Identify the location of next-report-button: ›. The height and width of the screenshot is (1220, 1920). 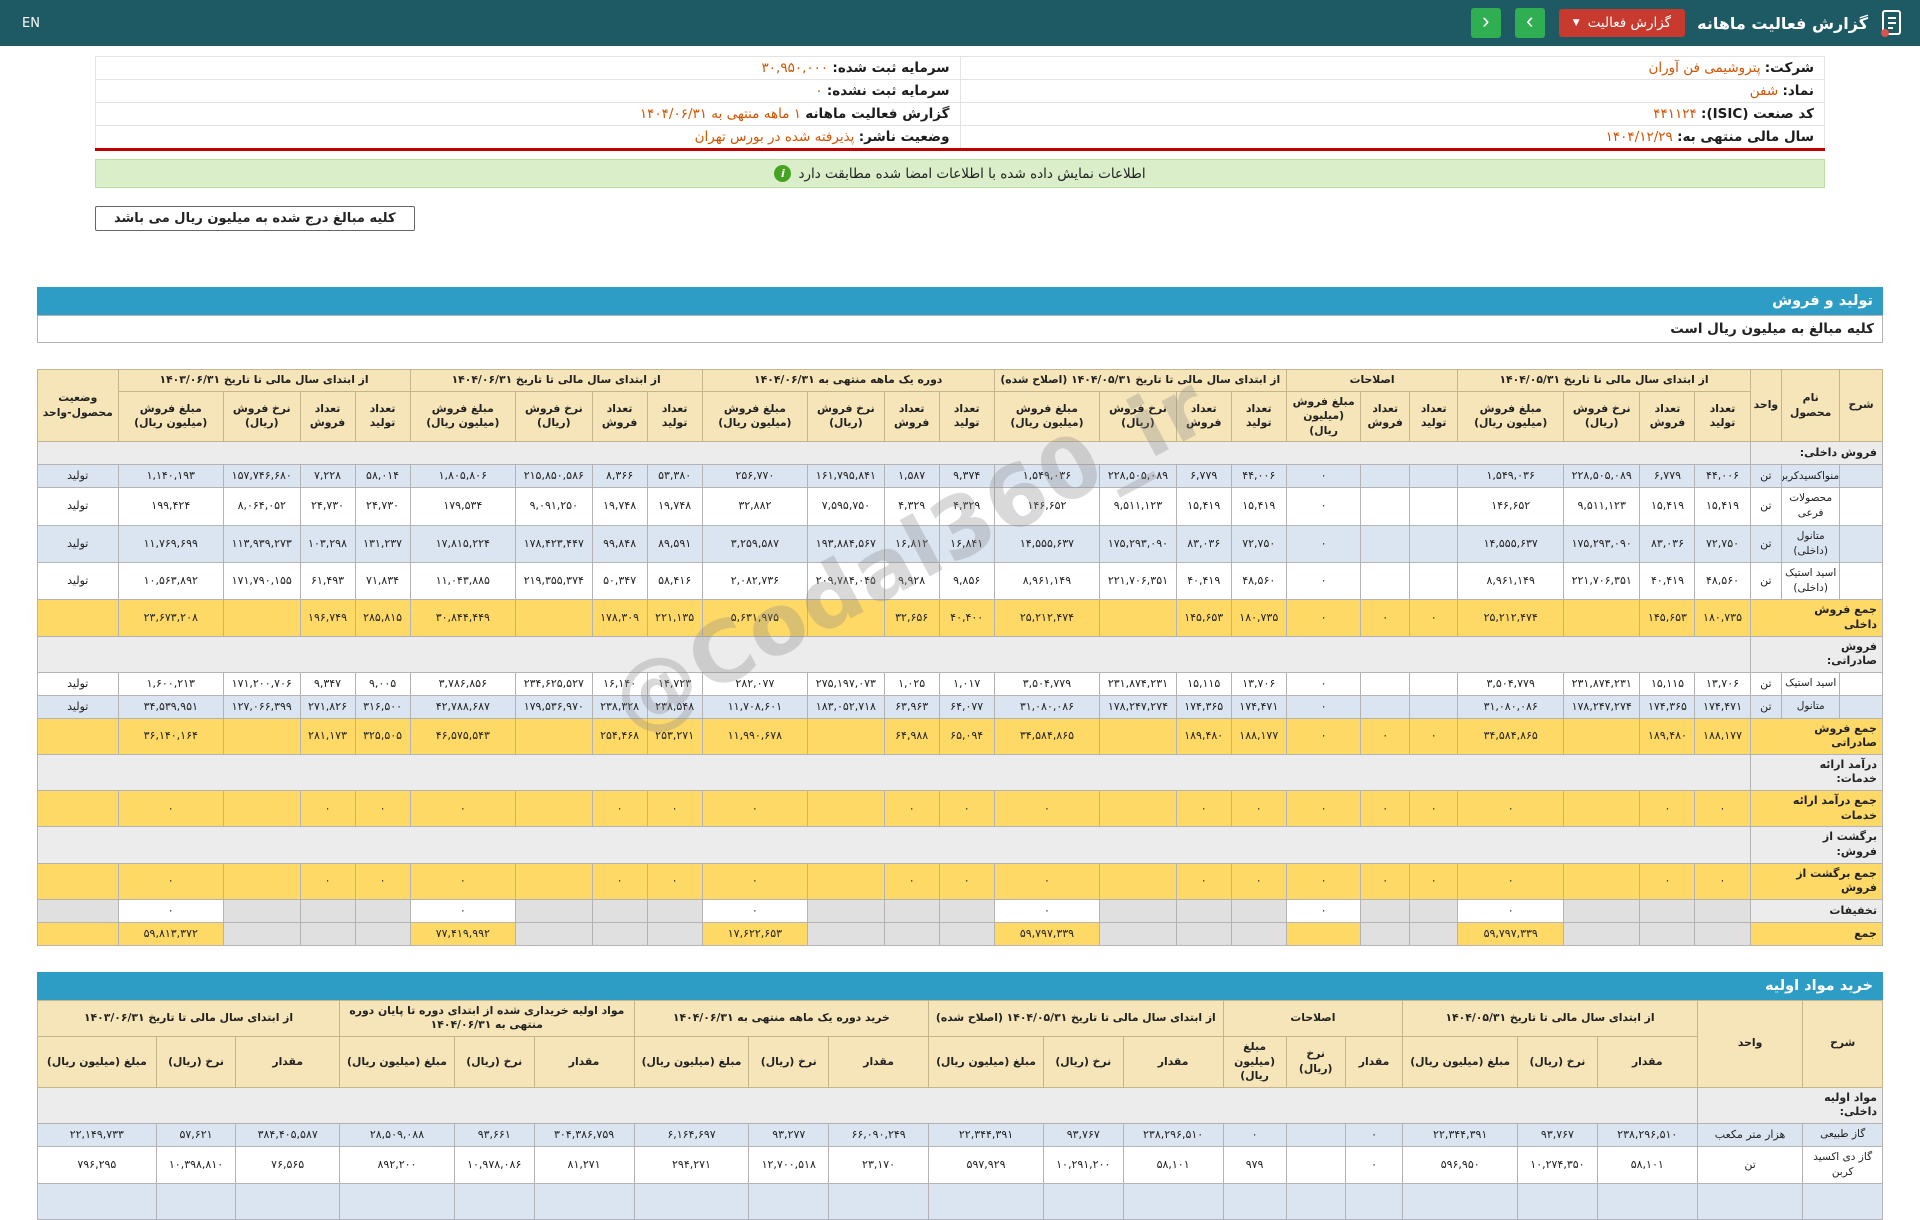
(1529, 23).